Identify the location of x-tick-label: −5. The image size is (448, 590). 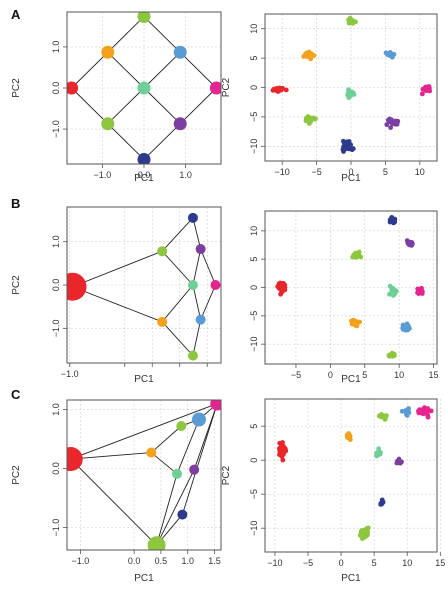
(308, 563).